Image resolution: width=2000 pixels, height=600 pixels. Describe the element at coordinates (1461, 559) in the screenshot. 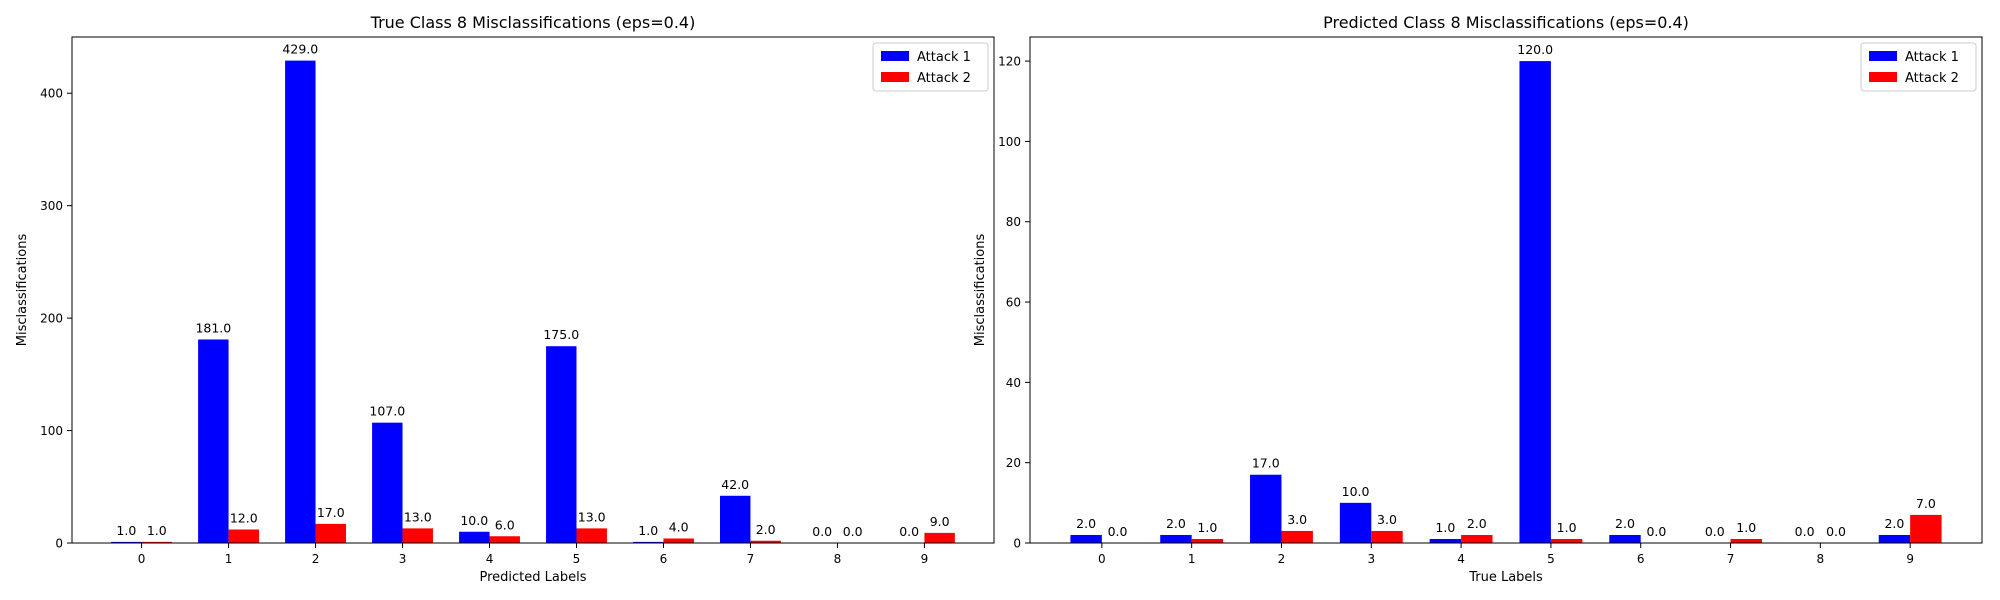

I see `x-tick-label: 4` at that location.